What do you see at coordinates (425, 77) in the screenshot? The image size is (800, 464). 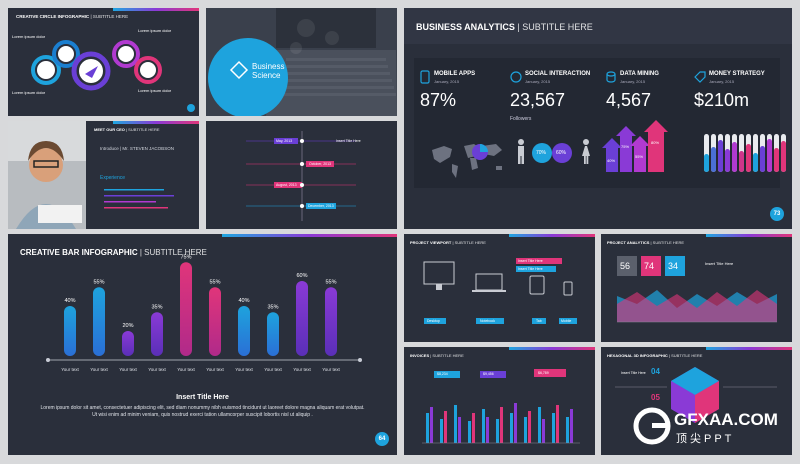 I see `mobile-icon` at bounding box center [425, 77].